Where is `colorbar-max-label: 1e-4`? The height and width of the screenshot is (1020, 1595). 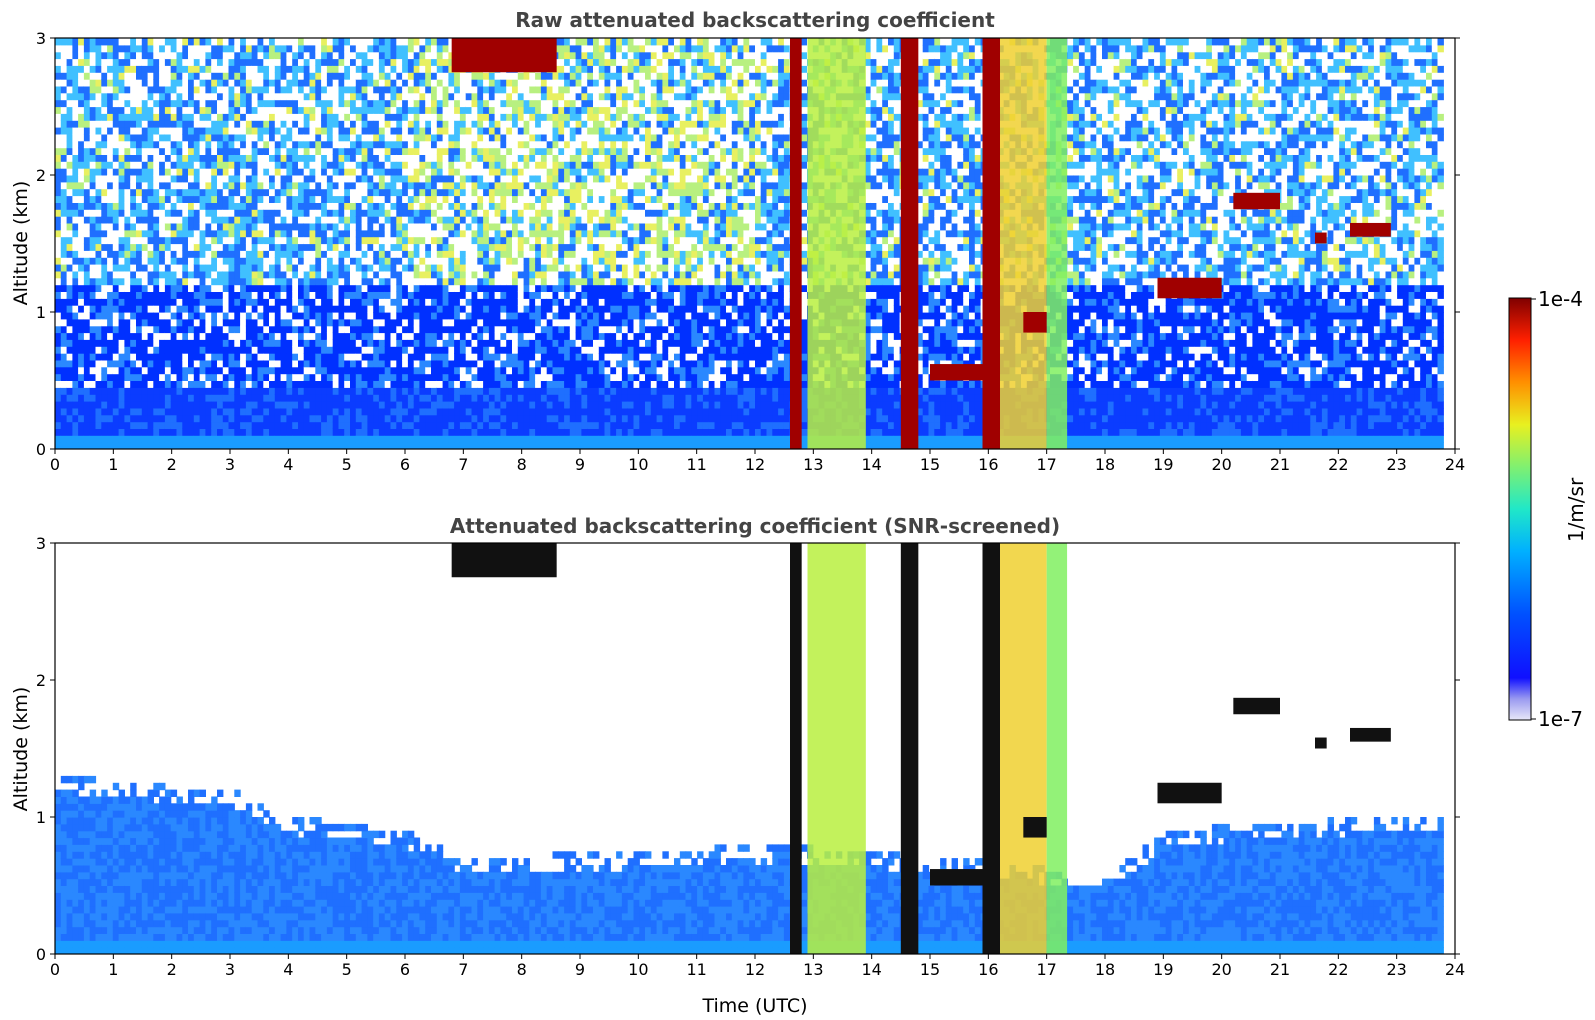
colorbar-max-label: 1e-4 is located at coordinates (1560, 299).